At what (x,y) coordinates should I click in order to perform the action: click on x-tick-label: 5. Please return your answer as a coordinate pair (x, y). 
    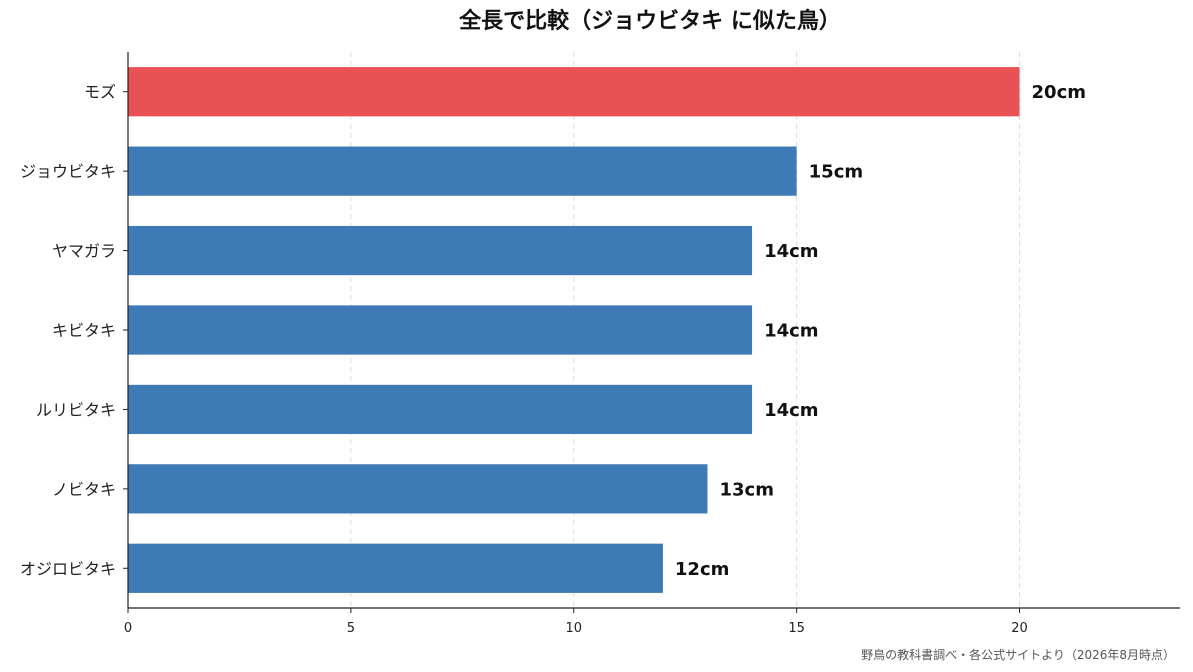
    Looking at the image, I should click on (351, 628).